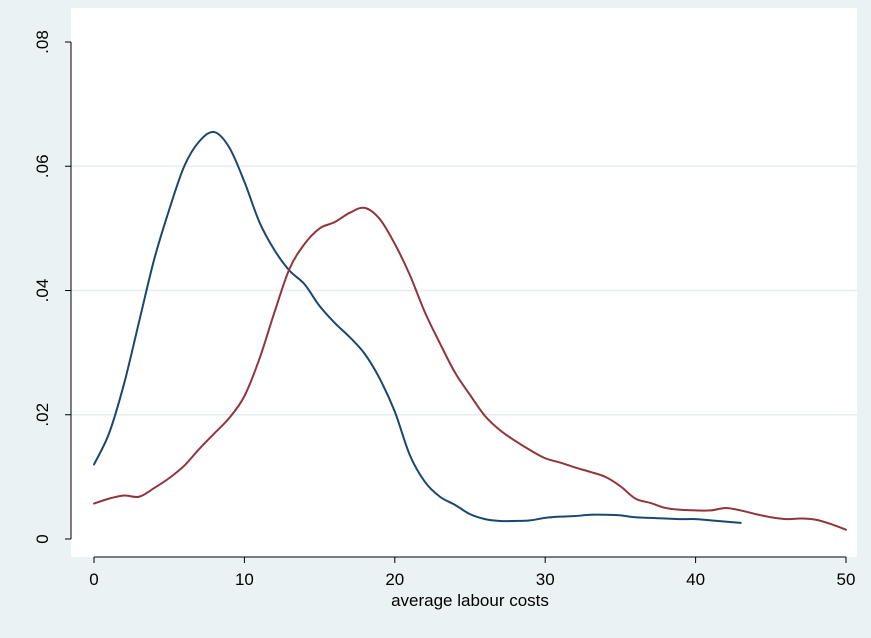  Describe the element at coordinates (846, 579) in the screenshot. I see `x-tick-label: 50` at that location.